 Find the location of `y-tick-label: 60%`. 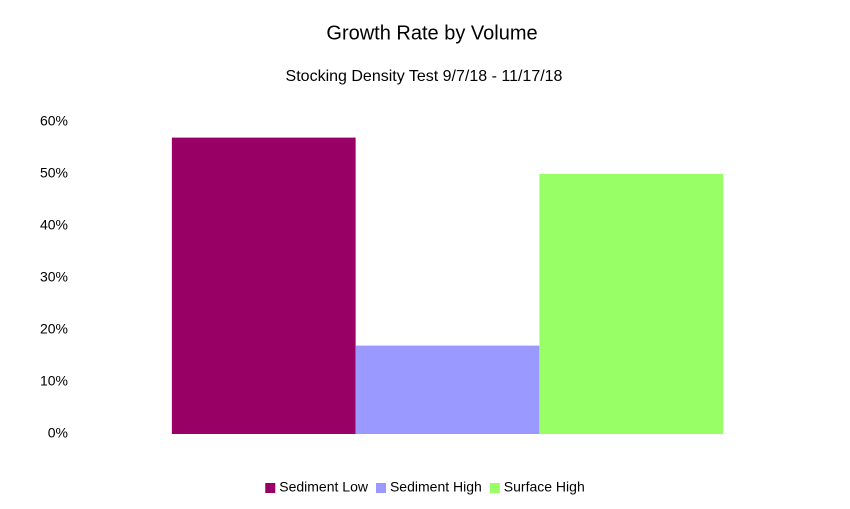

y-tick-label: 60% is located at coordinates (54, 121).